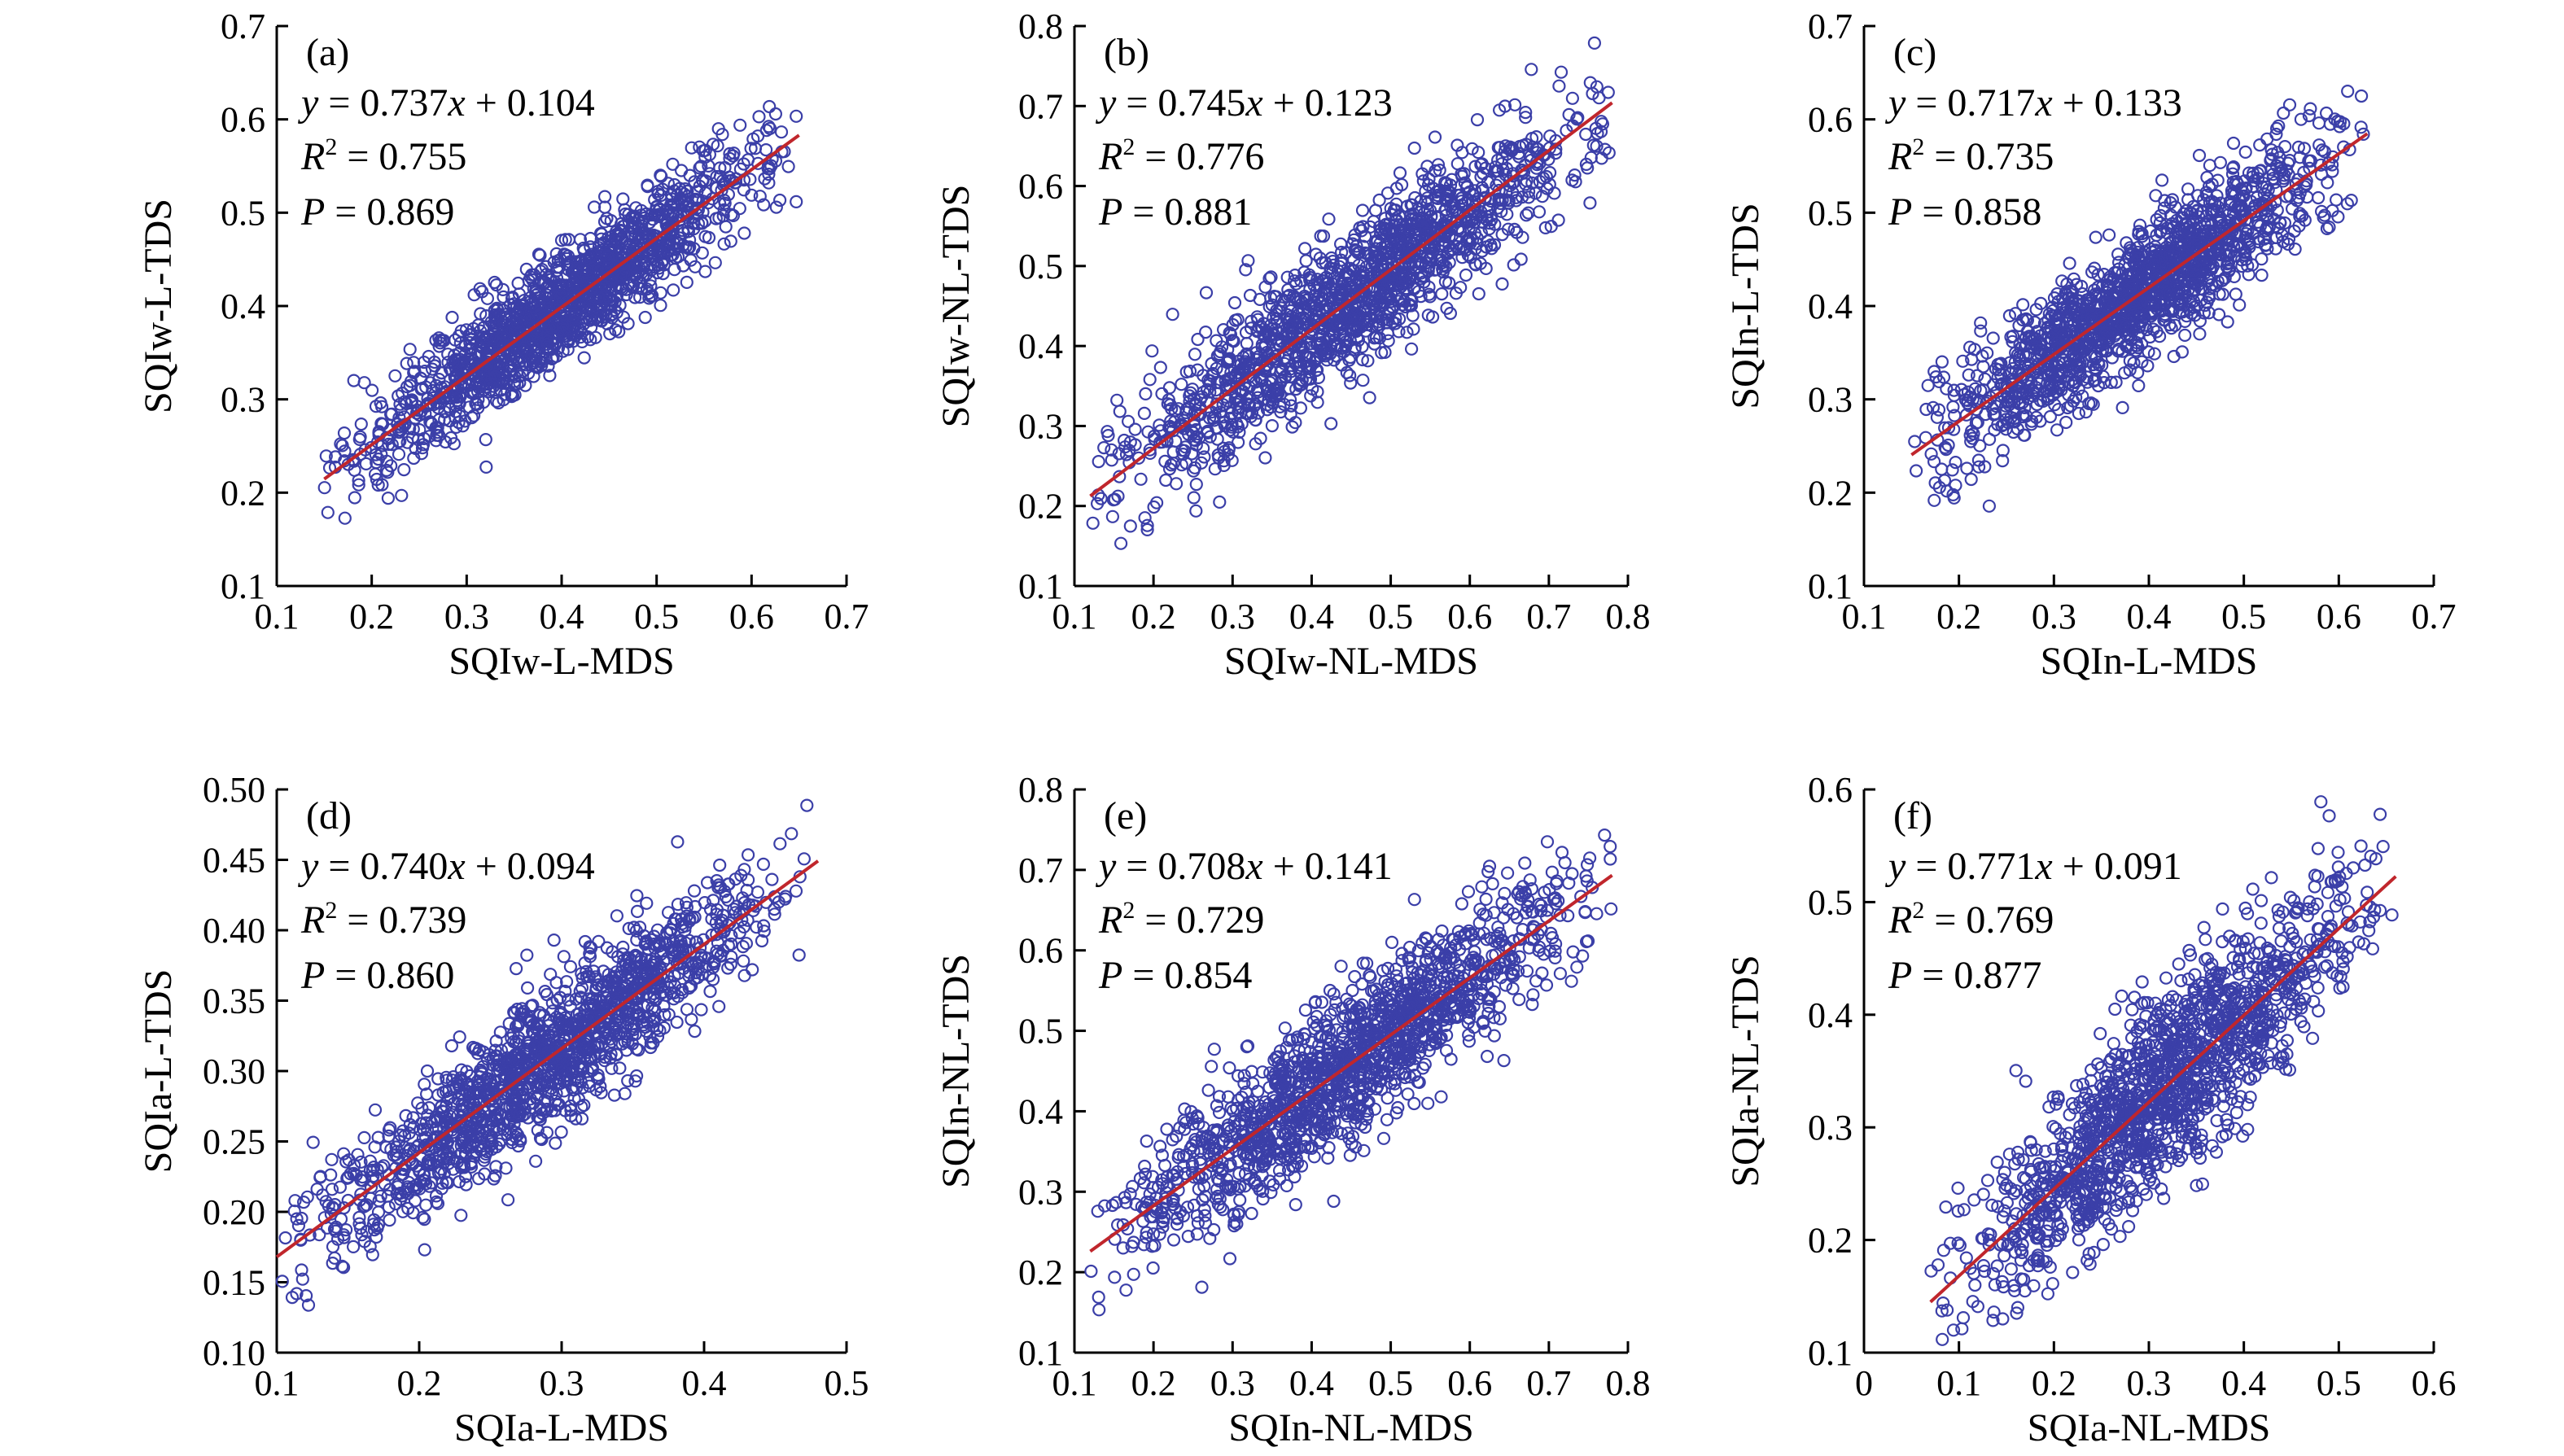 Image resolution: width=2564 pixels, height=1456 pixels. I want to click on y-tick-label: 0.5, so click(1830, 213).